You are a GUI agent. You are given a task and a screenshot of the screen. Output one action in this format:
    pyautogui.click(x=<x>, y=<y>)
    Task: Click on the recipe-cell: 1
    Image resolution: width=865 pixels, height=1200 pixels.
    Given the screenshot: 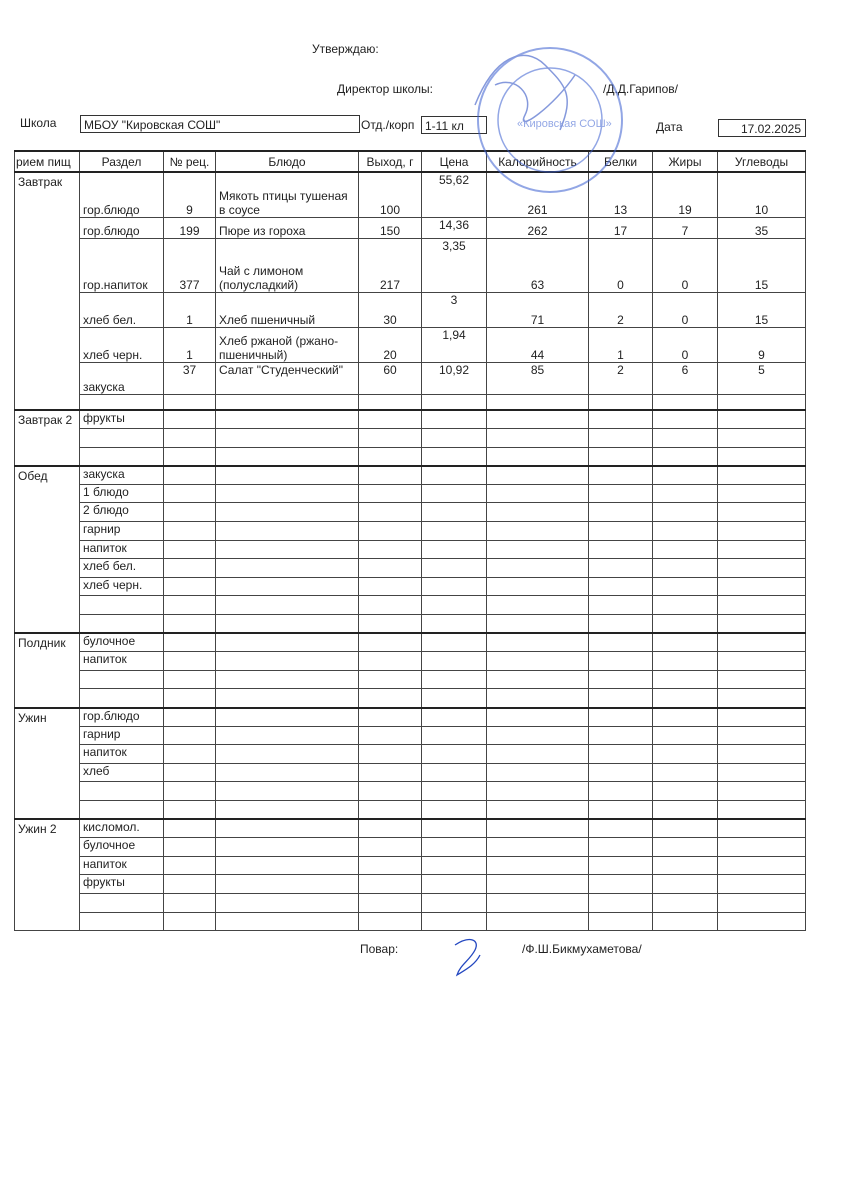 What is the action you would take?
    pyautogui.click(x=189, y=344)
    